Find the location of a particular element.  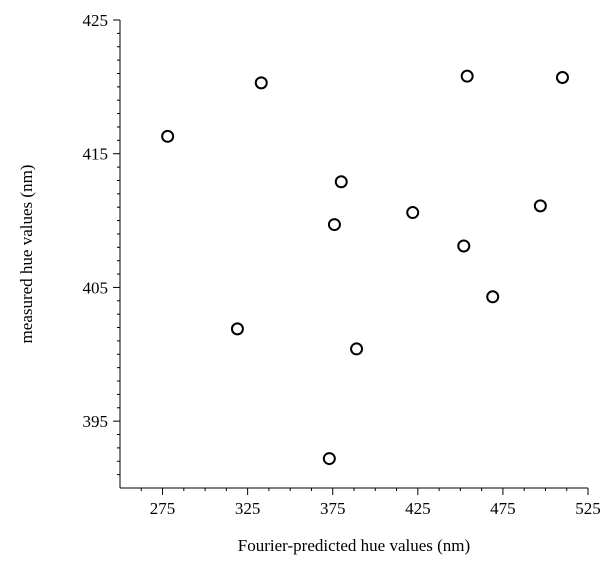

y-tick-label: 425 is located at coordinates (96, 20).